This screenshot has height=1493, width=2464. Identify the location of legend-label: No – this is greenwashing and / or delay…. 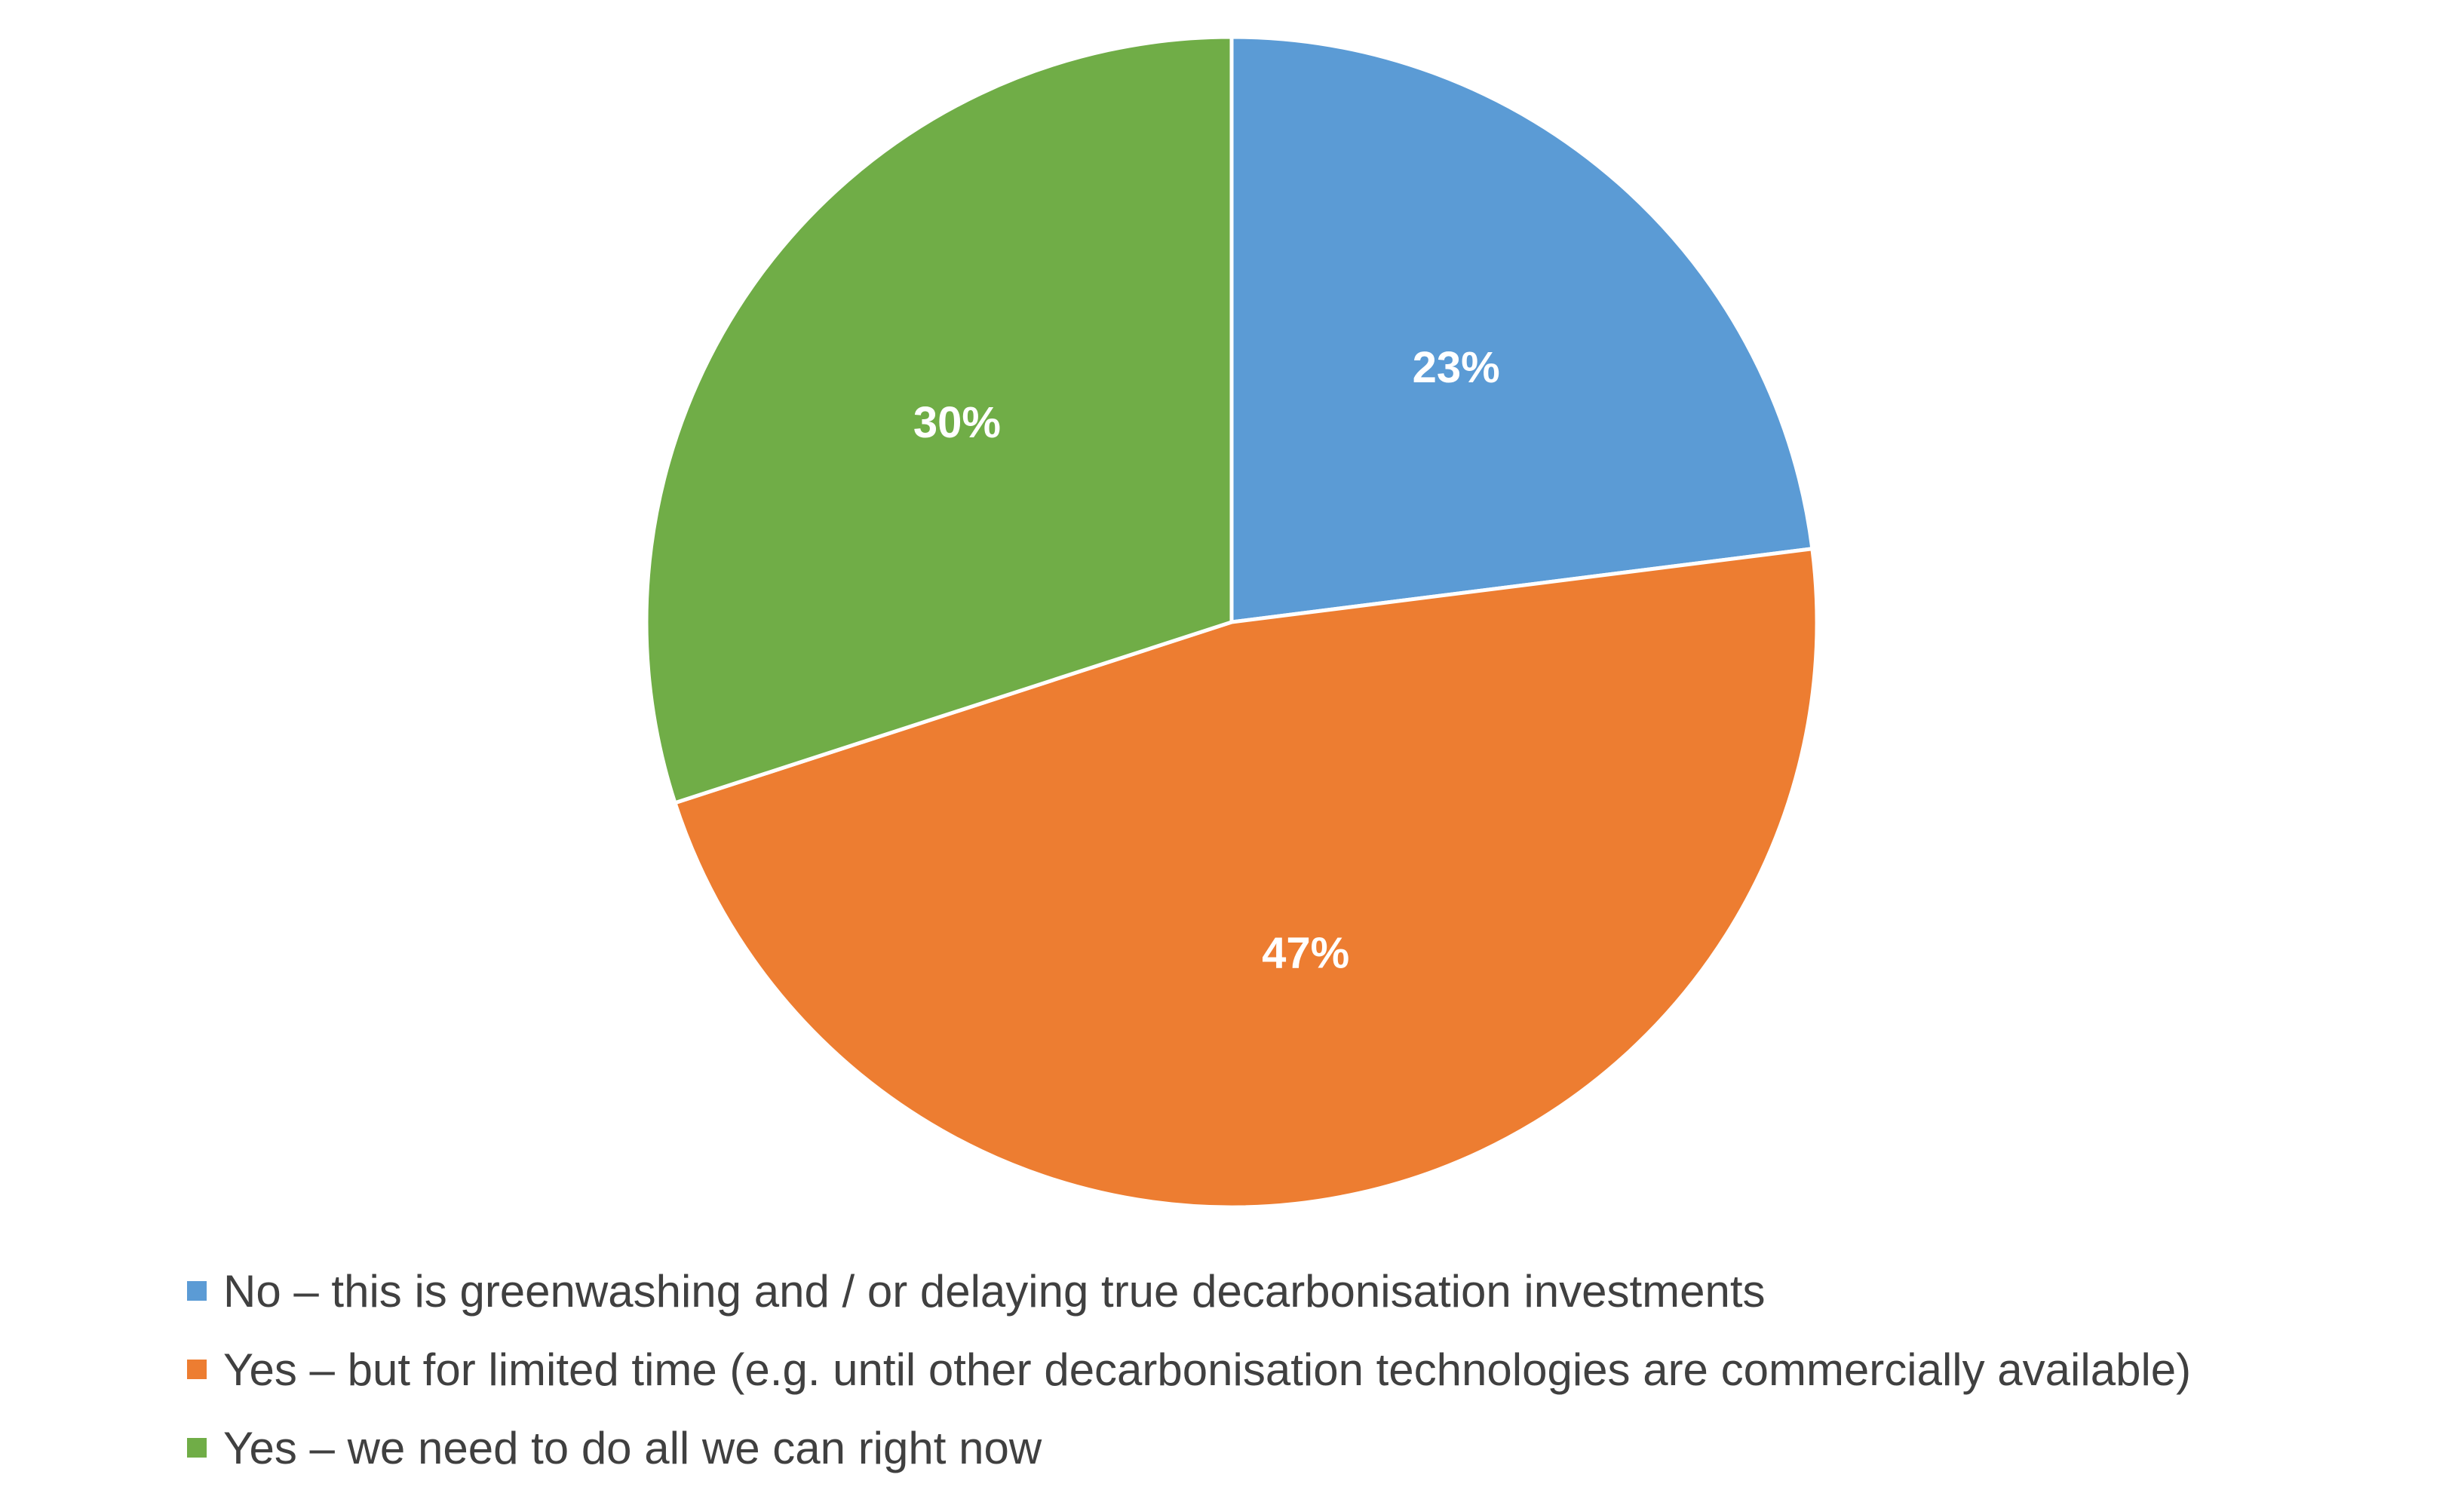
(995, 1291).